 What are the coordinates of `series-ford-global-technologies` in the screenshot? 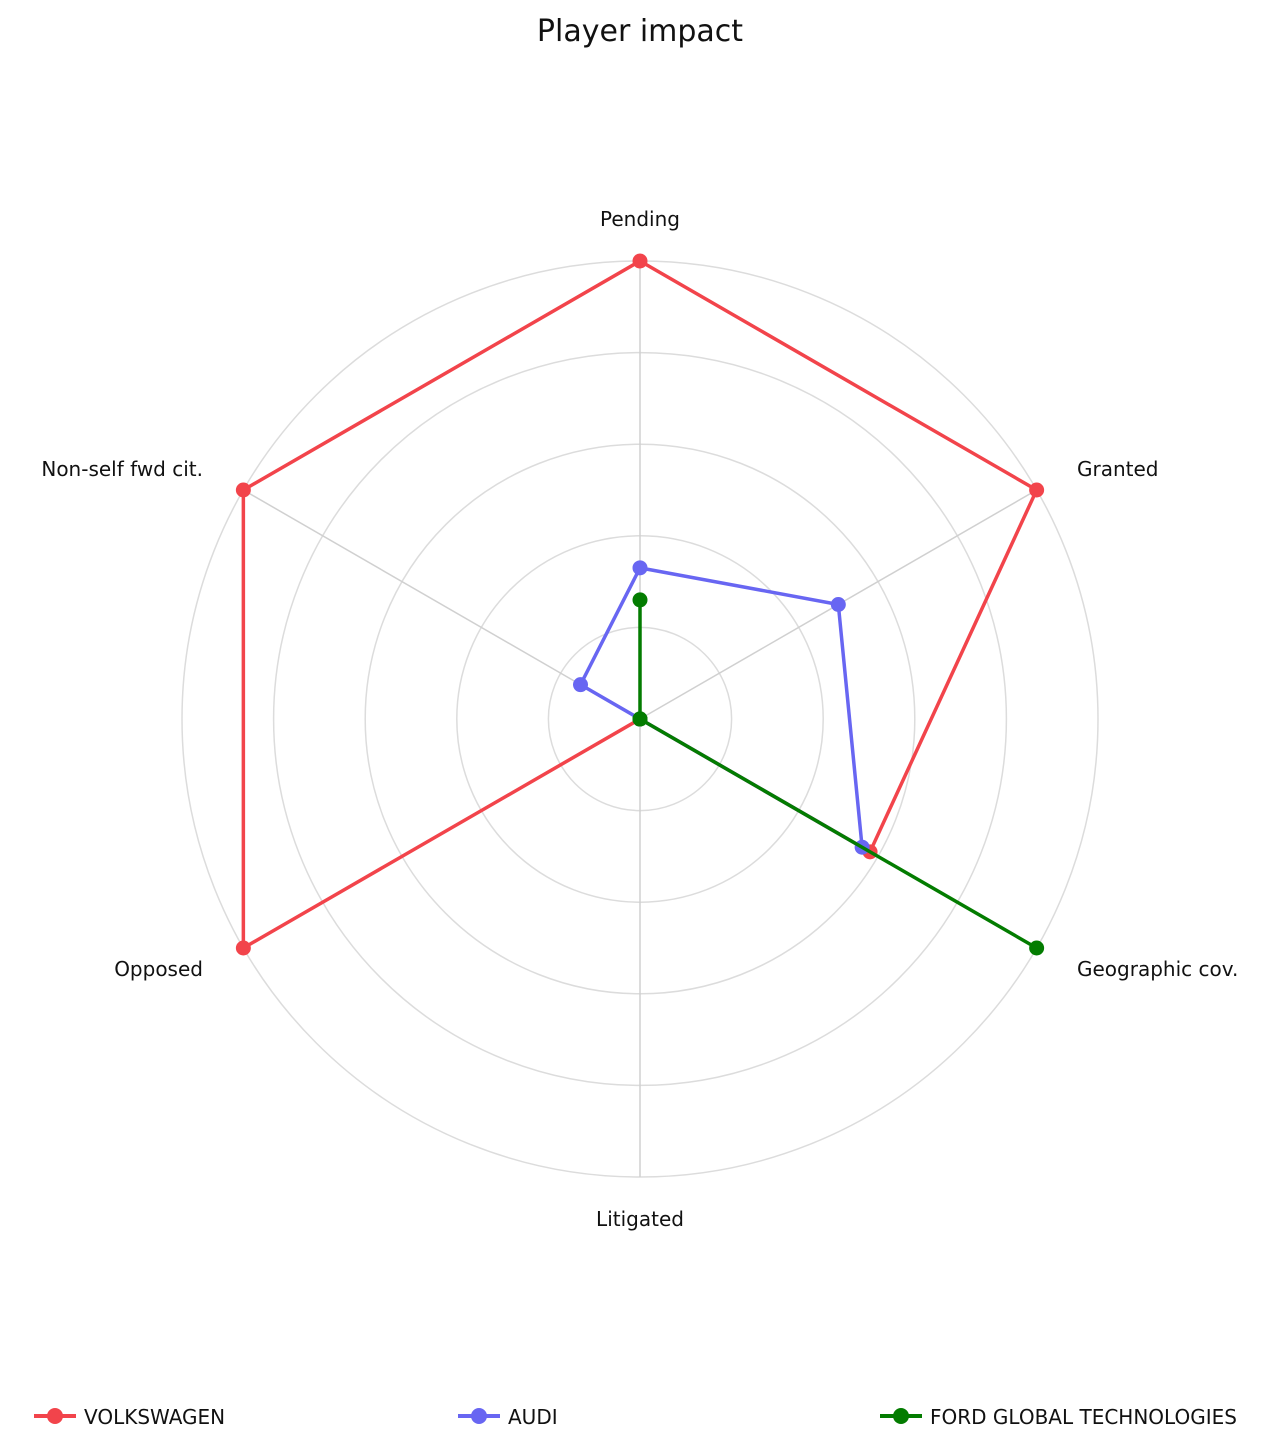 It's located at (839, 773).